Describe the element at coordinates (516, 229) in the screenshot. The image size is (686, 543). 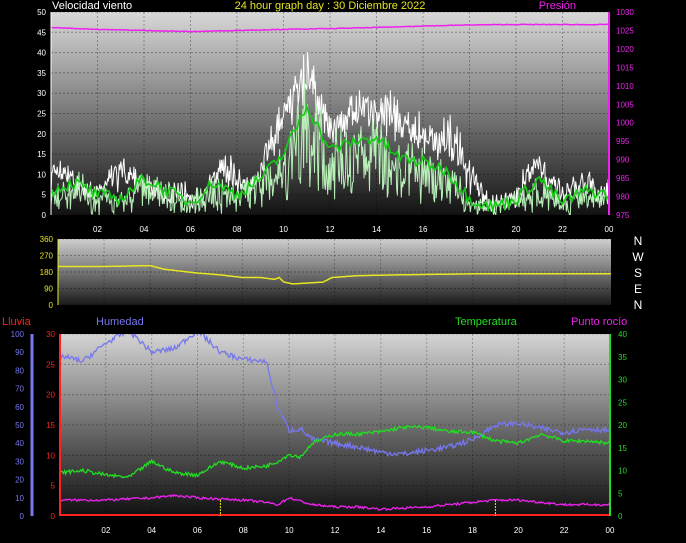
I see `wind-x-tick-label: 20` at that location.